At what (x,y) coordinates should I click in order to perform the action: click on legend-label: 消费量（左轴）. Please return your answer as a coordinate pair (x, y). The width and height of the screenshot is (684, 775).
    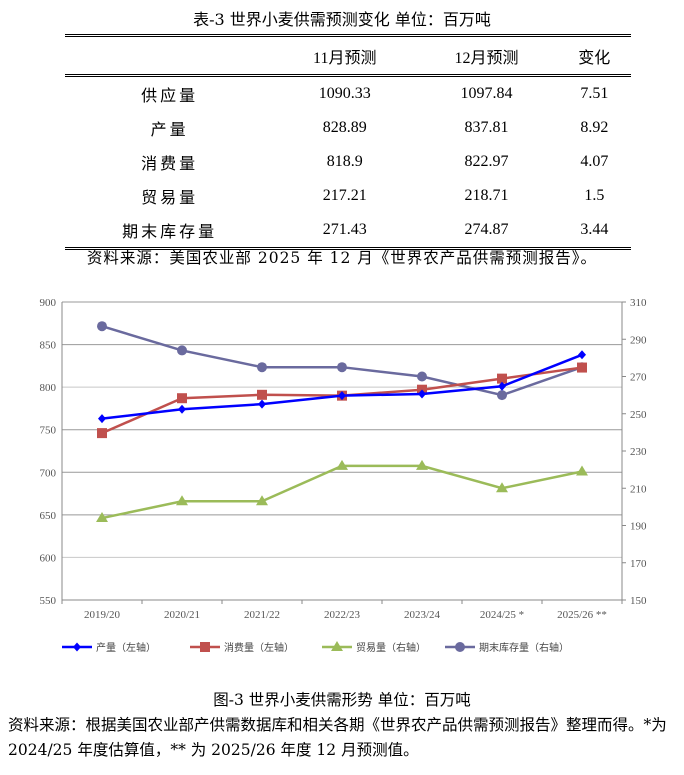
    Looking at the image, I should click on (259, 647).